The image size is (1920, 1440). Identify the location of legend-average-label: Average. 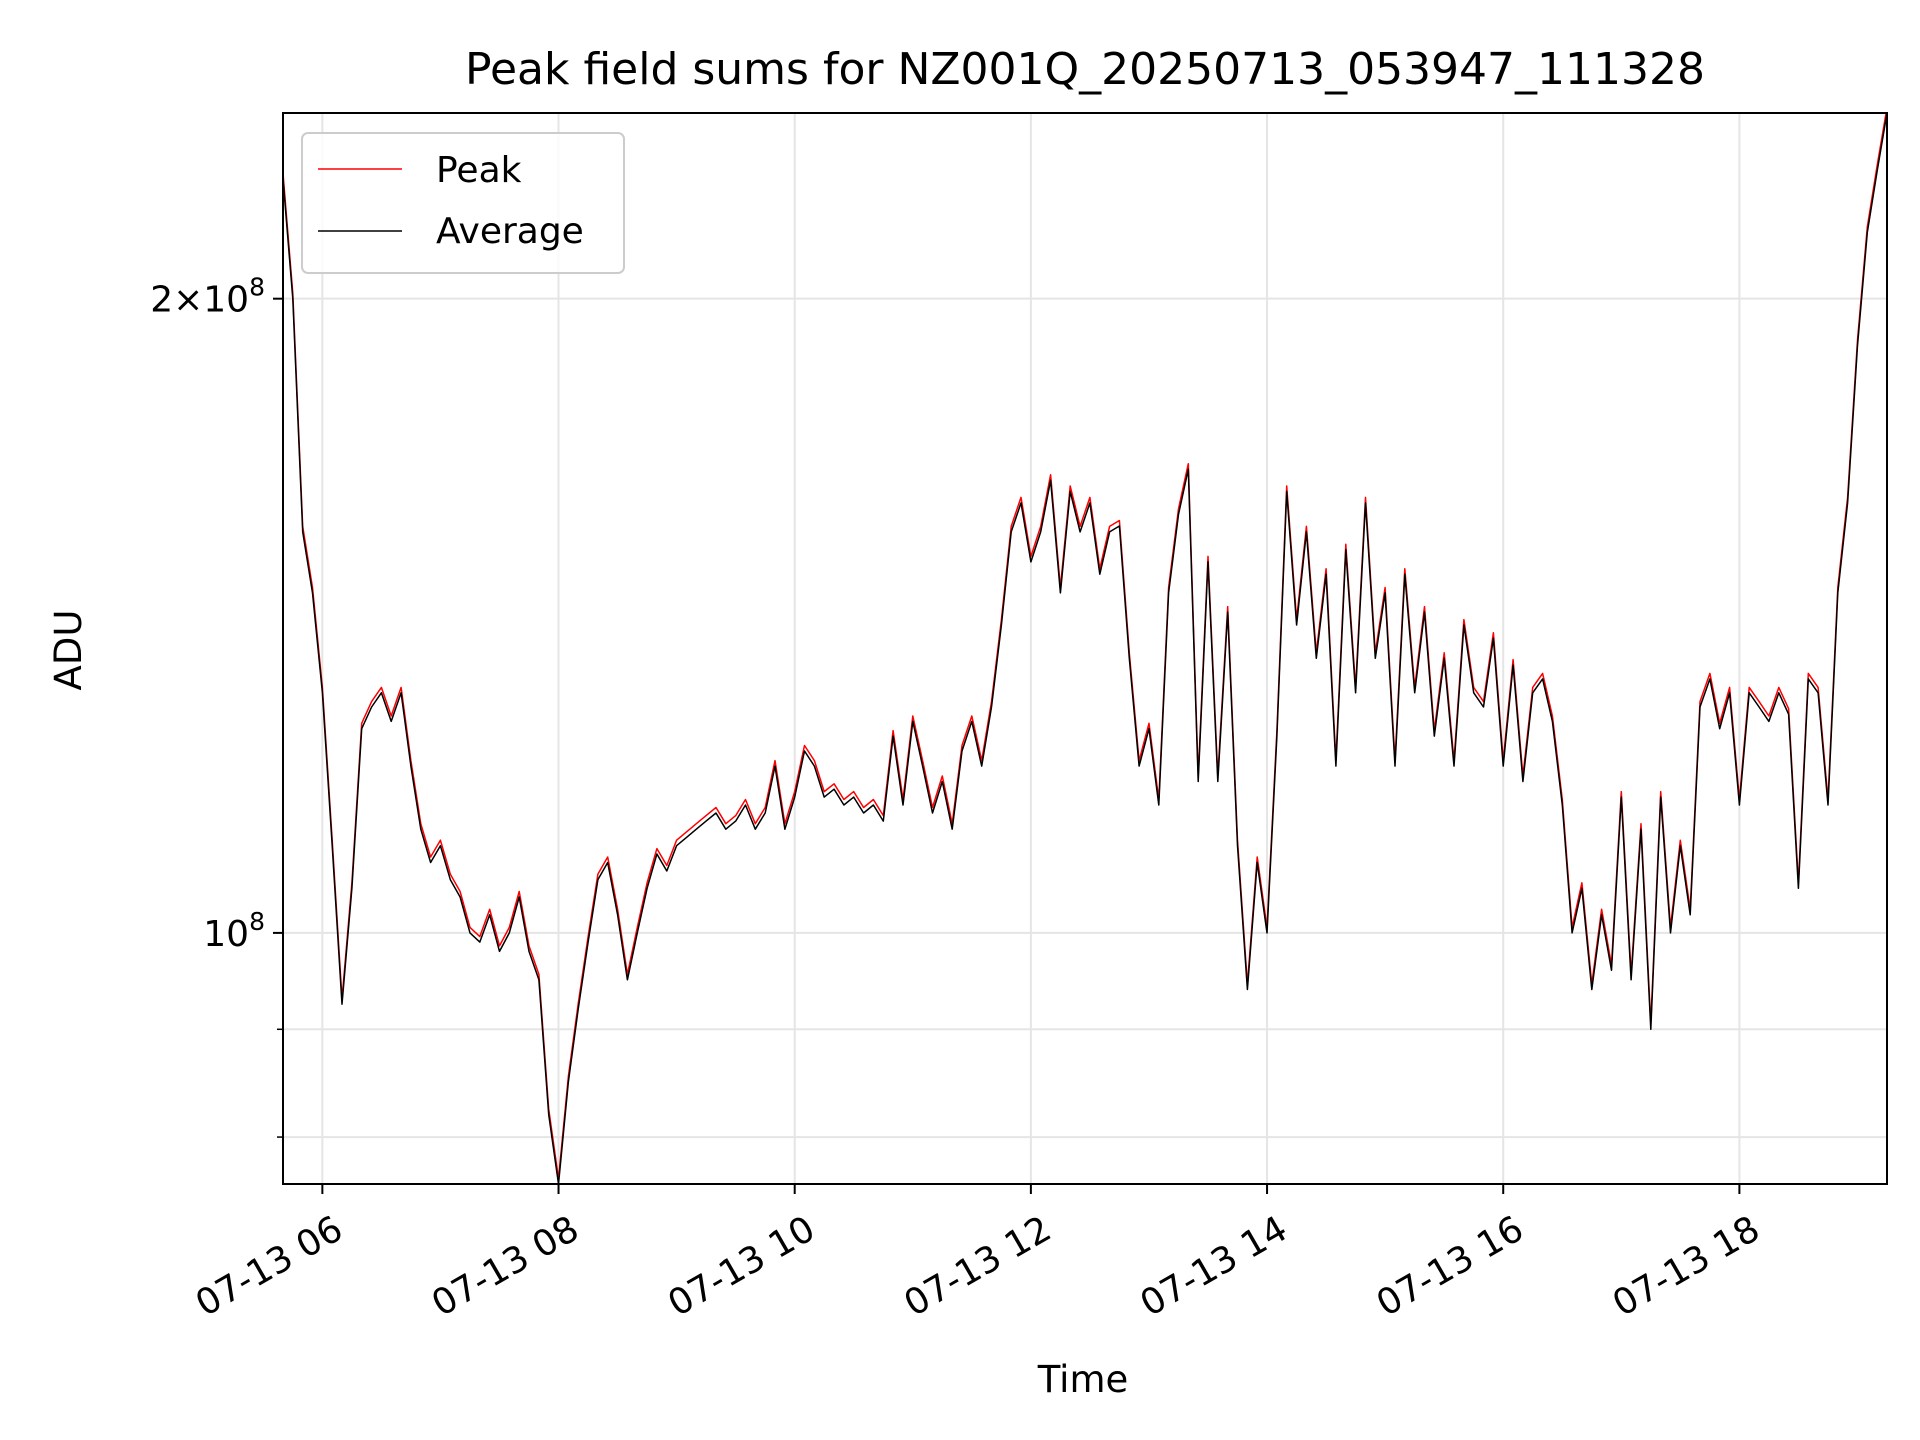
(510, 231).